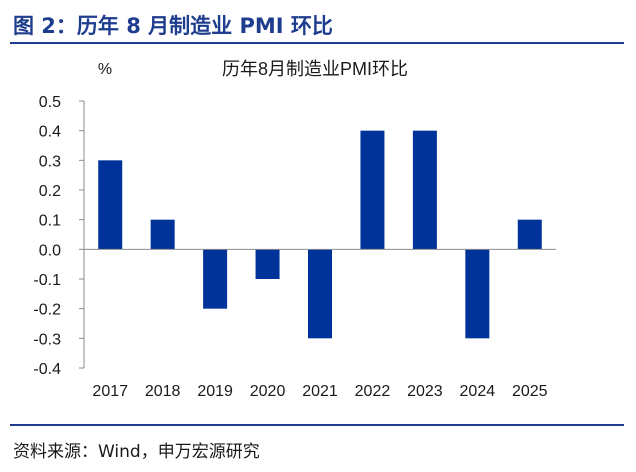 The image size is (636, 472). What do you see at coordinates (162, 234) in the screenshot?
I see `bar-2018` at bounding box center [162, 234].